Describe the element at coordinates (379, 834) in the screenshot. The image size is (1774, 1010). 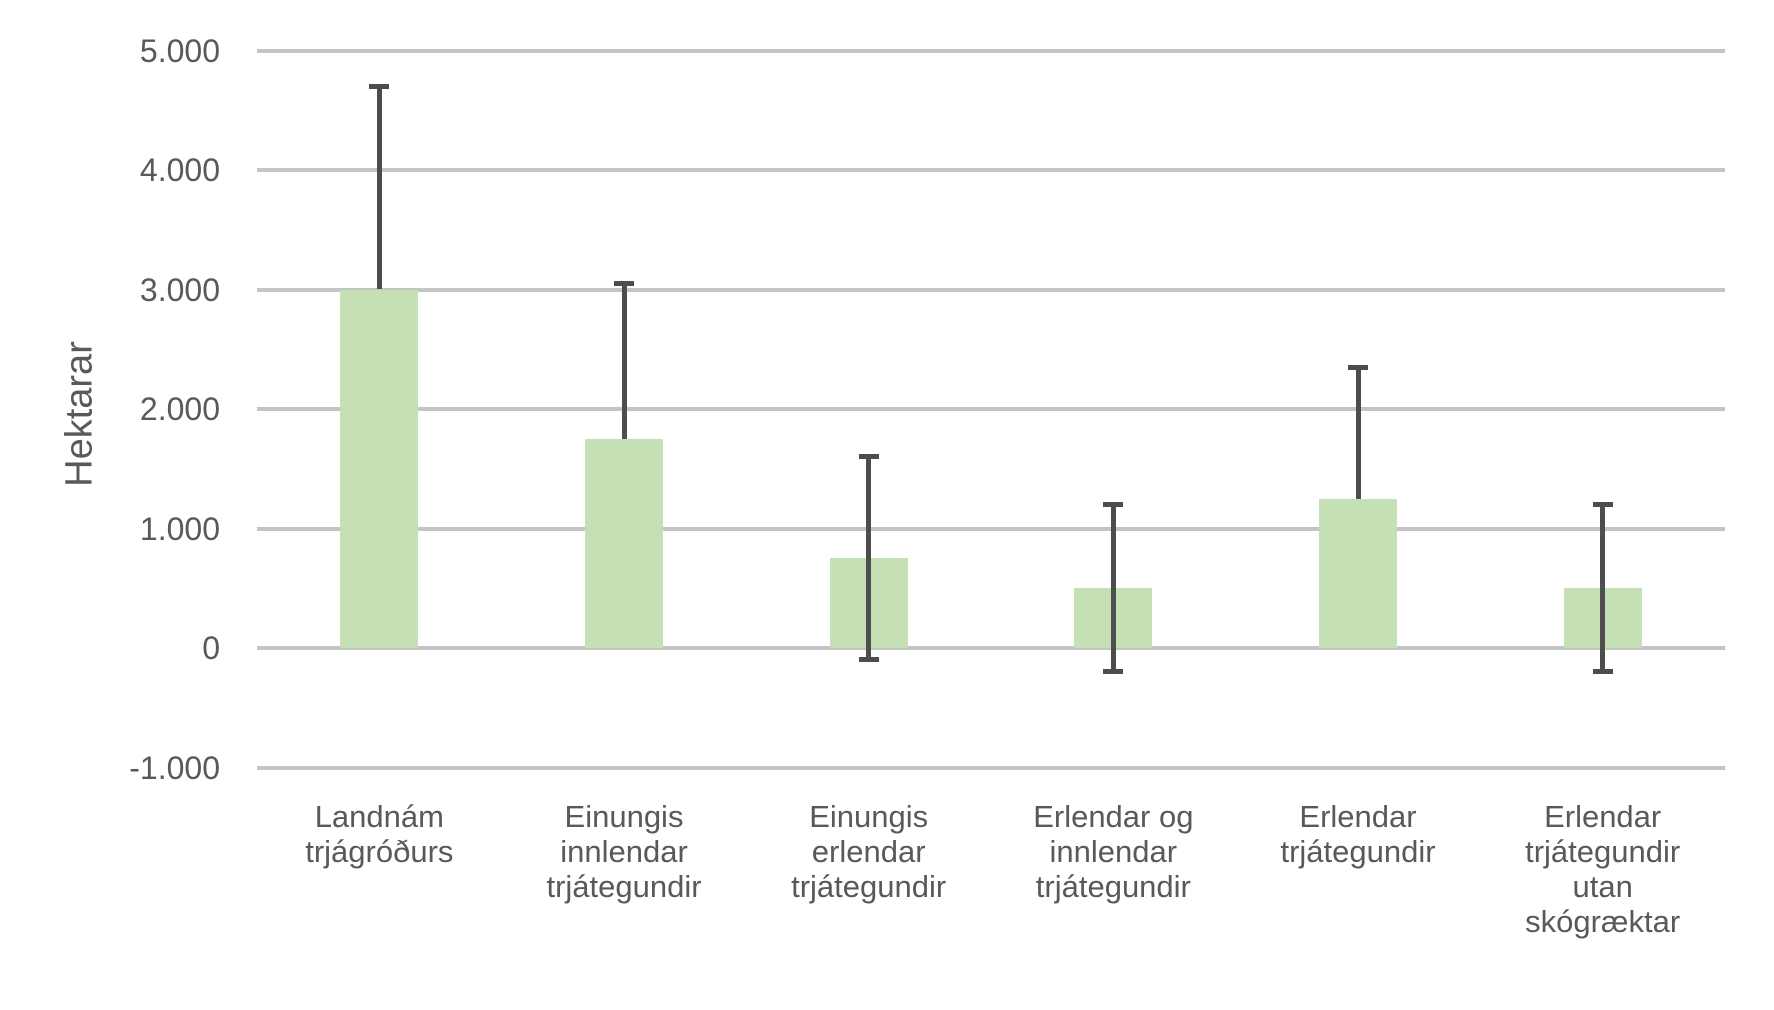
I see `category-label: Landnám trjágróðurs` at that location.